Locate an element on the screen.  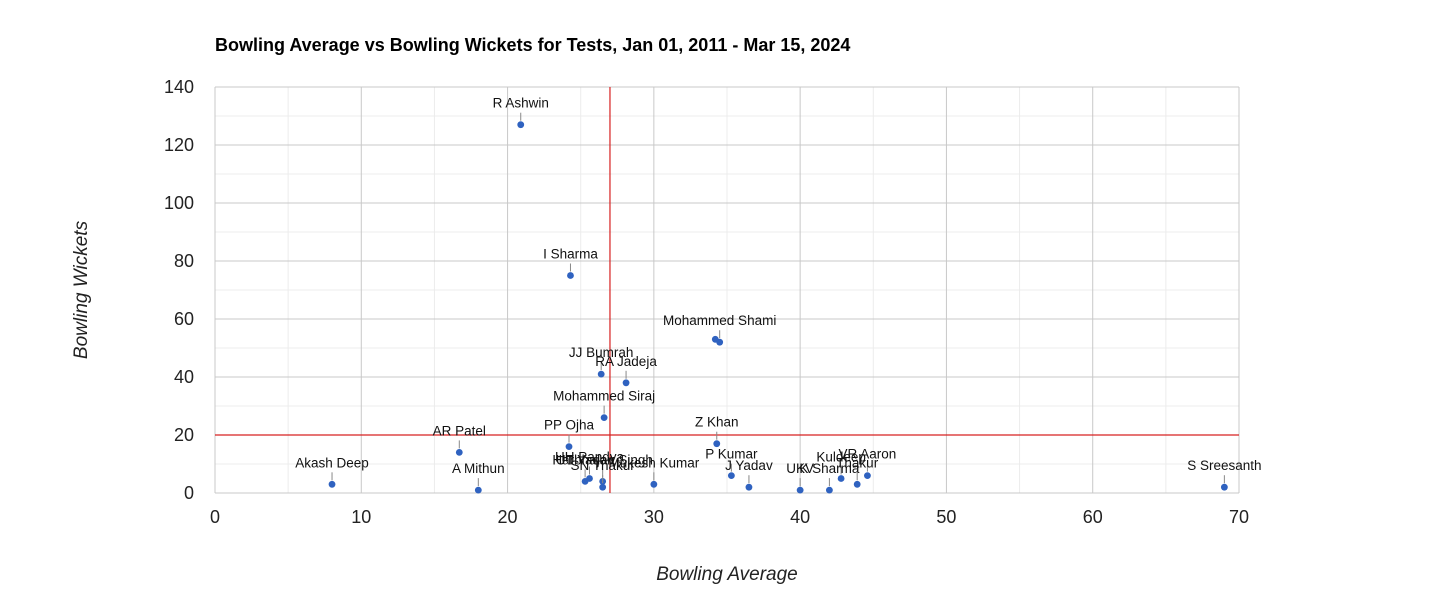
x-tick-label: 70 is located at coordinates (1239, 517).